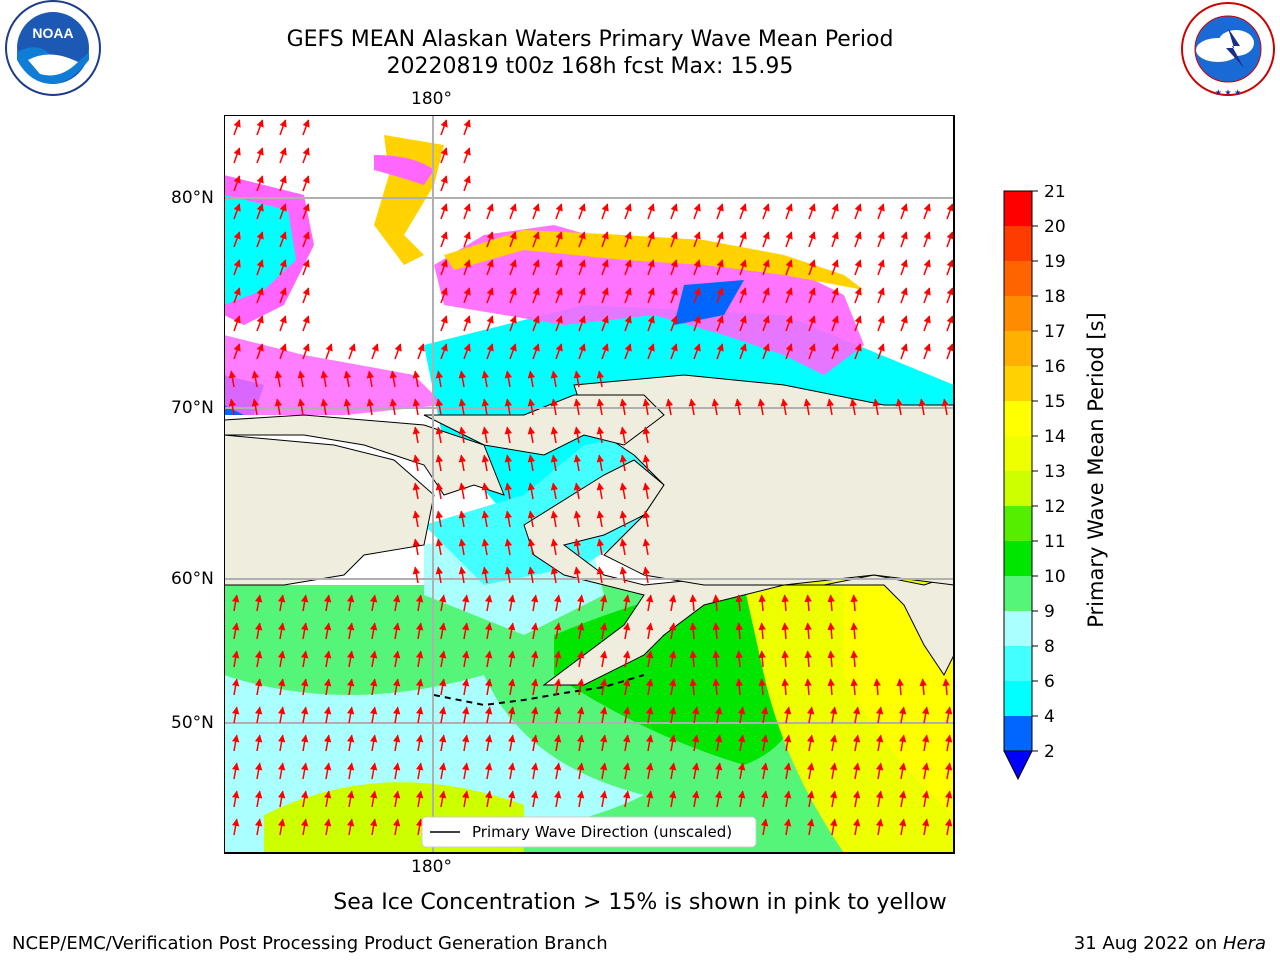 The height and width of the screenshot is (960, 1280). Describe the element at coordinates (1034, 483) in the screenshot. I see `colorbar: 2 4 6 8 9 10 11 12 13 14 15 16 17 18 19 20 21` at that location.